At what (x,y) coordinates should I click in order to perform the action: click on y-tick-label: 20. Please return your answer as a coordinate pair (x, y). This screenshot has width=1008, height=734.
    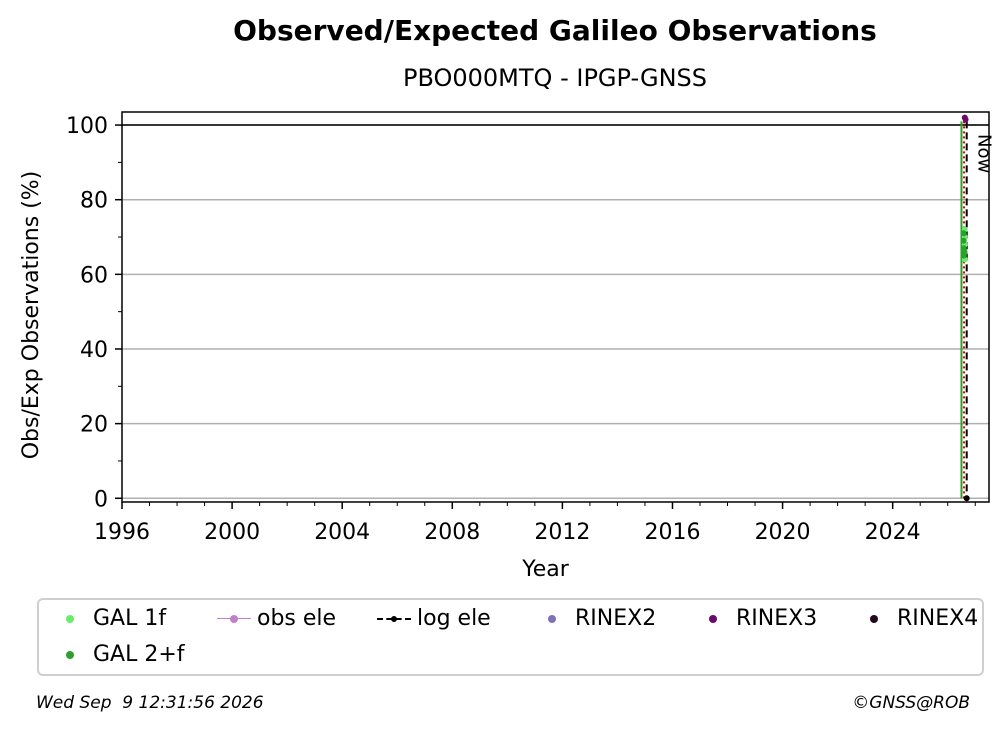
    Looking at the image, I should click on (94, 425).